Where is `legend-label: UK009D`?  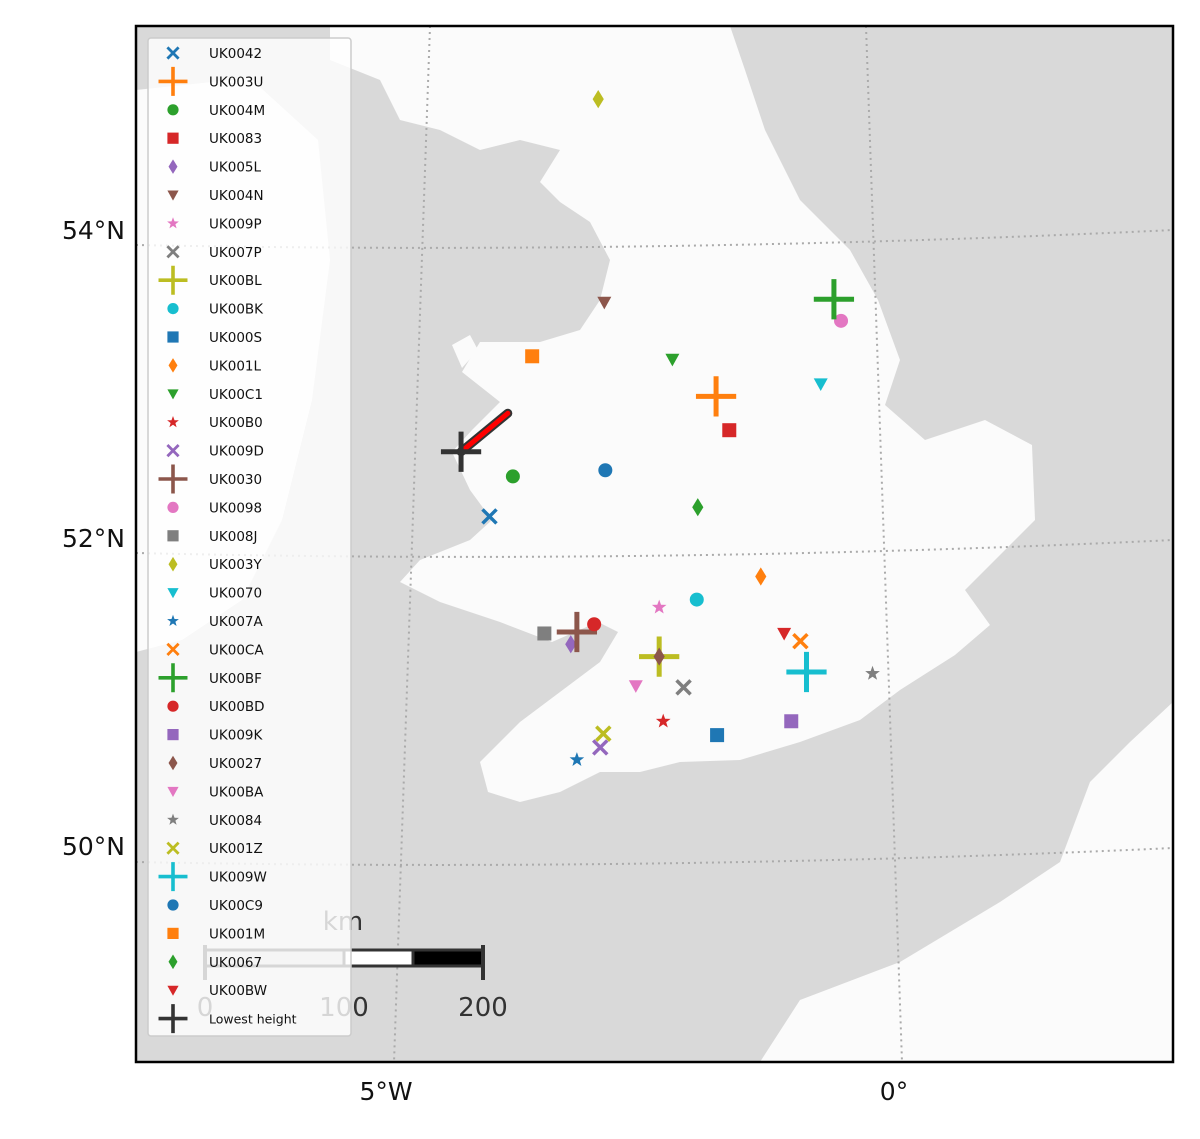 legend-label: UK009D is located at coordinates (236, 452).